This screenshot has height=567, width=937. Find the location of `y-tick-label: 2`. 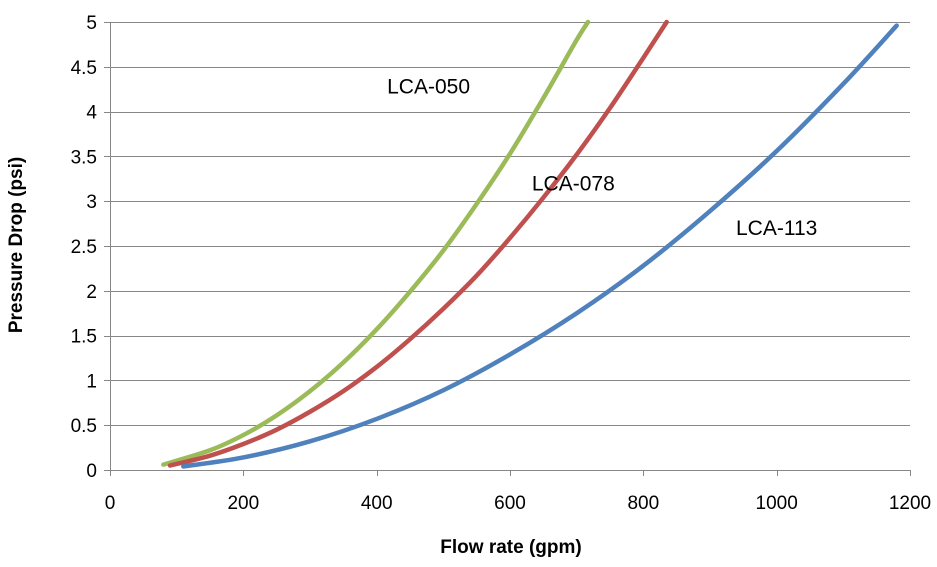

y-tick-label: 2 is located at coordinates (91, 292).